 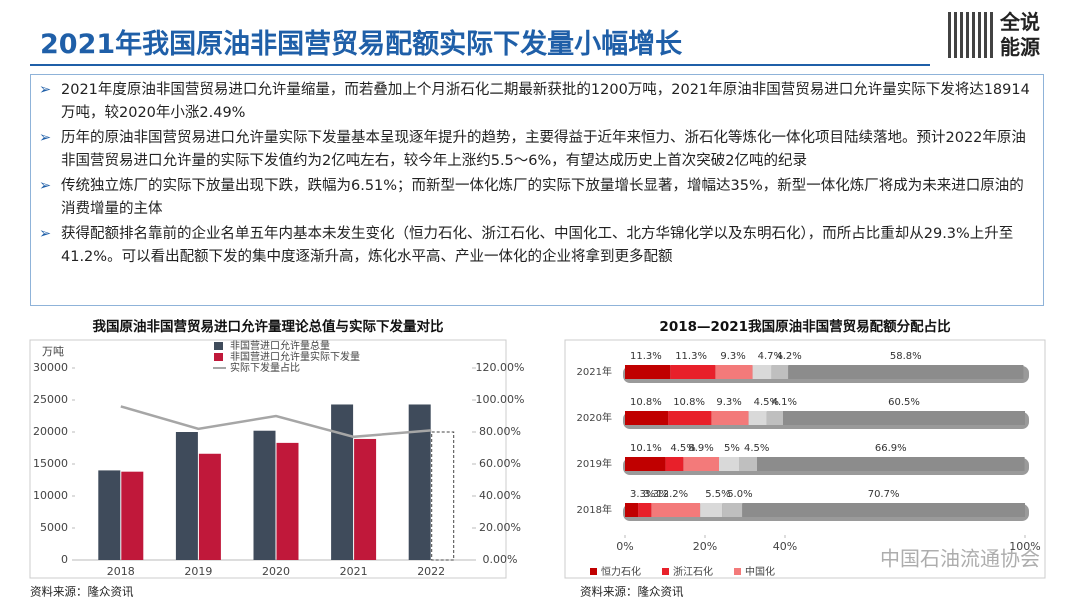 What do you see at coordinates (276, 571) in the screenshot?
I see `x-tick-label: 2020` at bounding box center [276, 571].